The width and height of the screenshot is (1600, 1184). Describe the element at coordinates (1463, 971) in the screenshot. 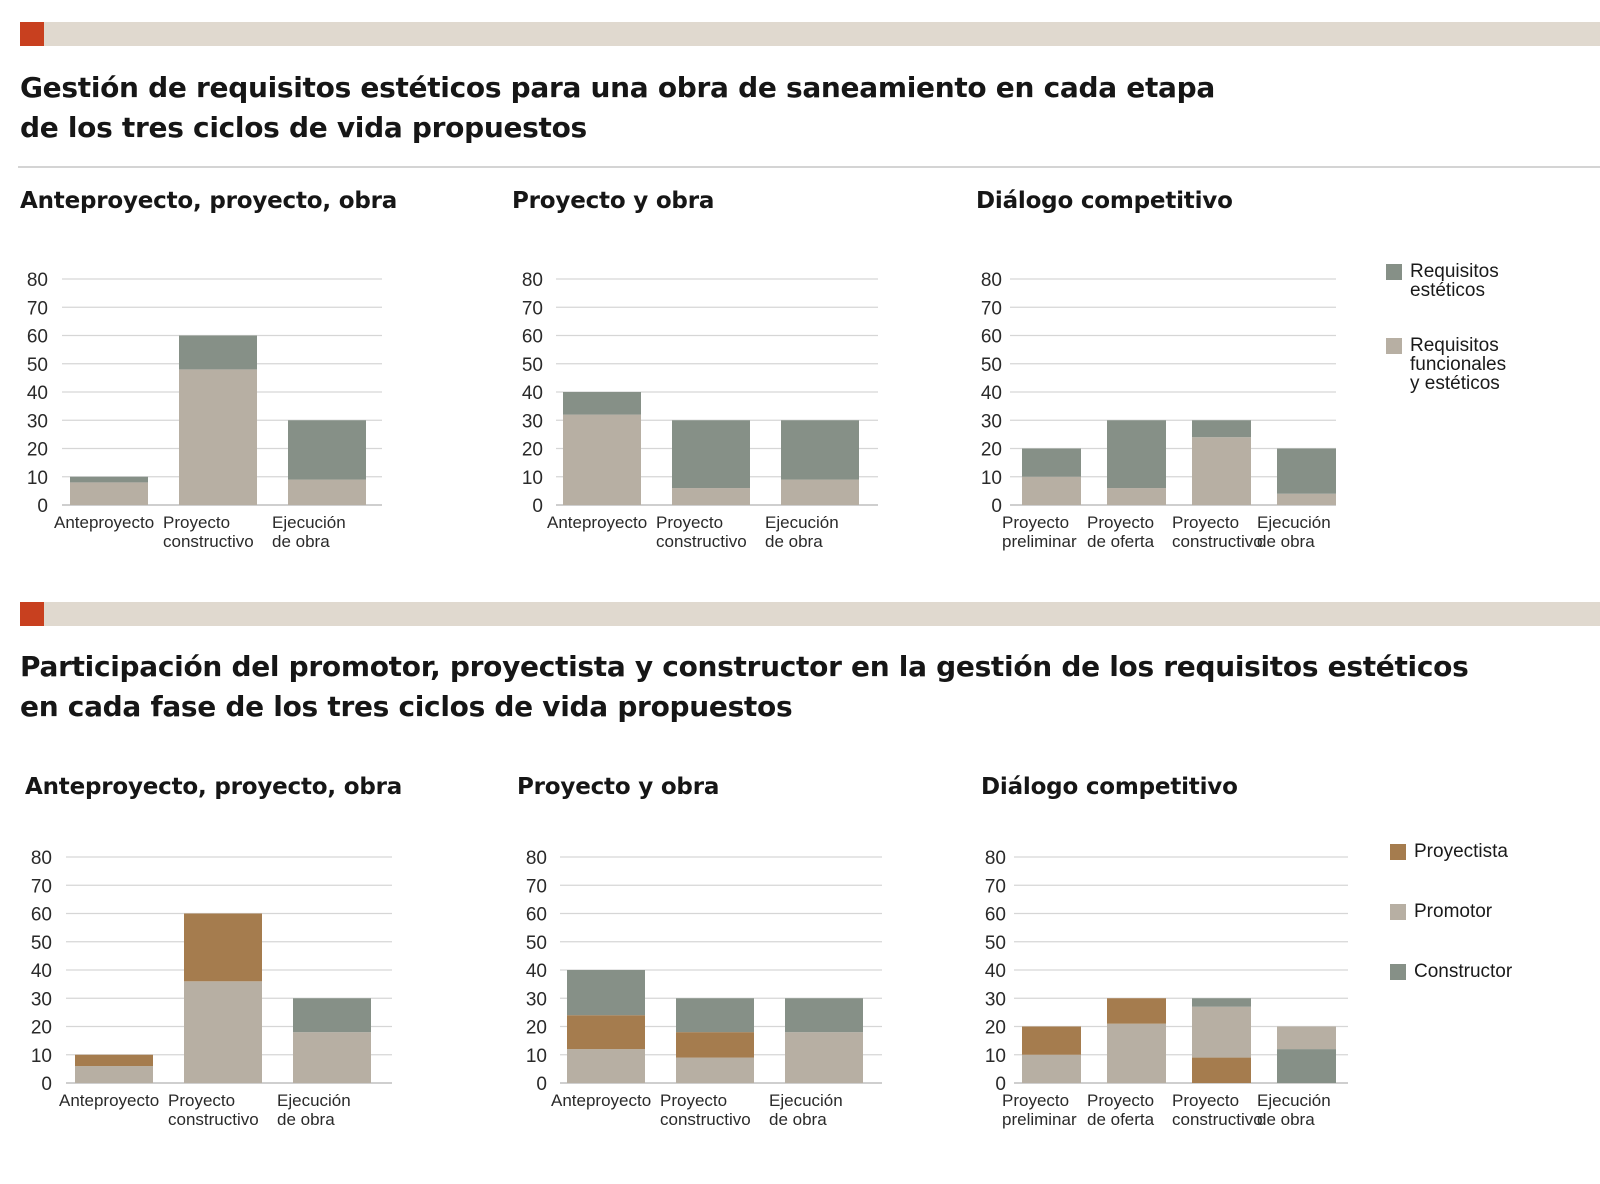

I see `legend-label-line: Constructor` at that location.